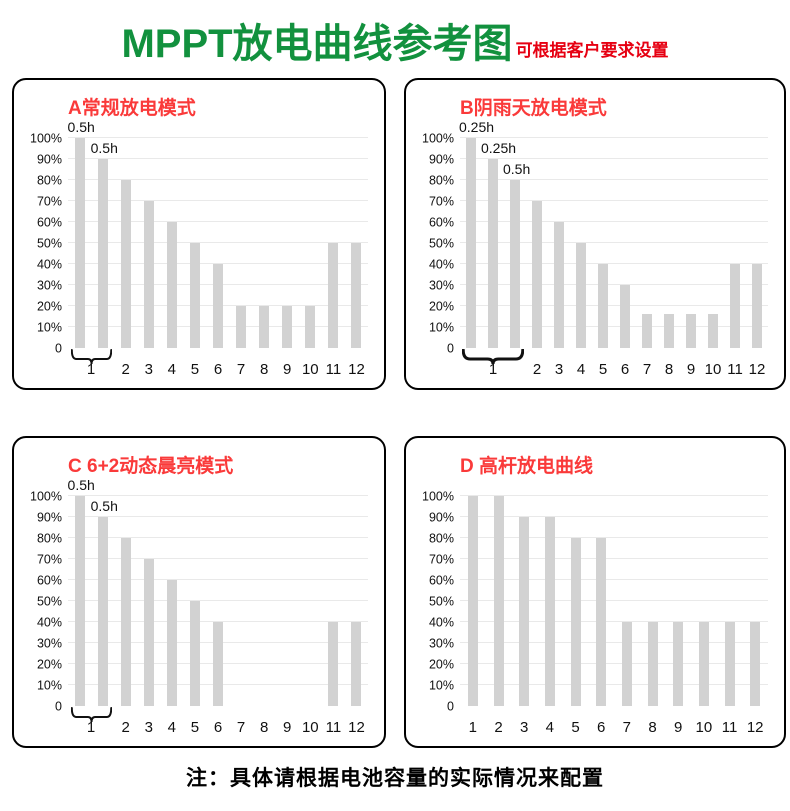  What do you see at coordinates (472, 727) in the screenshot?
I see `x-tick-label: 1` at bounding box center [472, 727].